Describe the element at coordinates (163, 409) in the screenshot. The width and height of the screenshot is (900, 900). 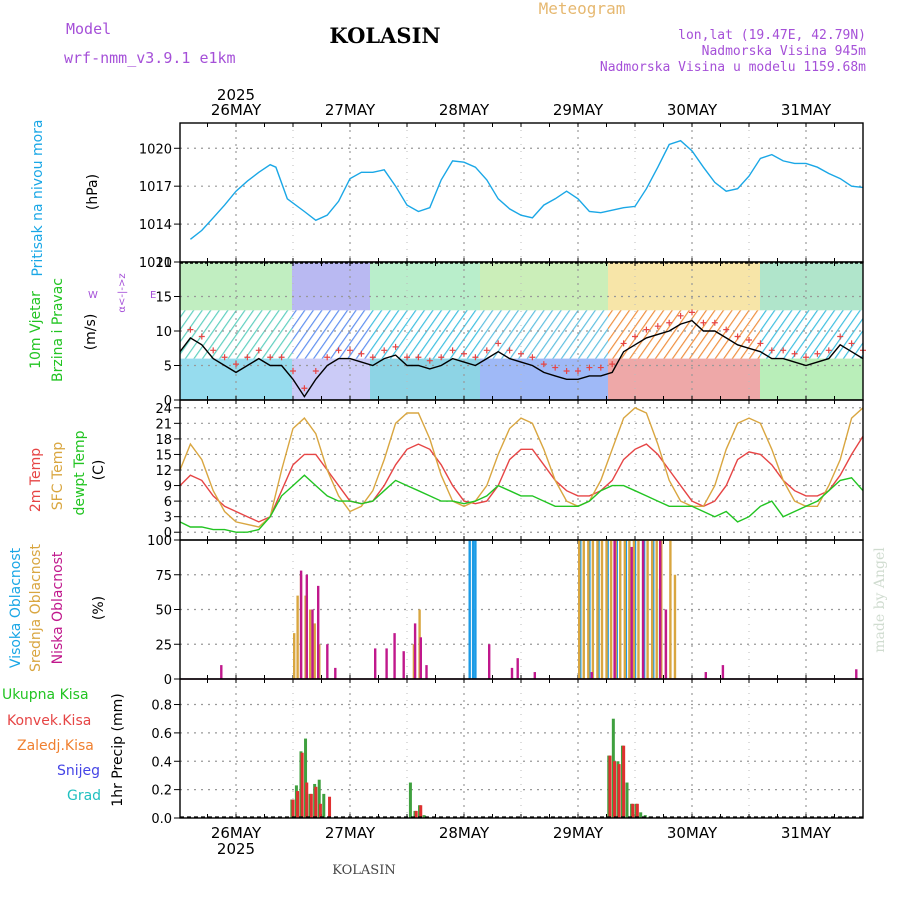
I see `y-tick-label: 24` at that location.